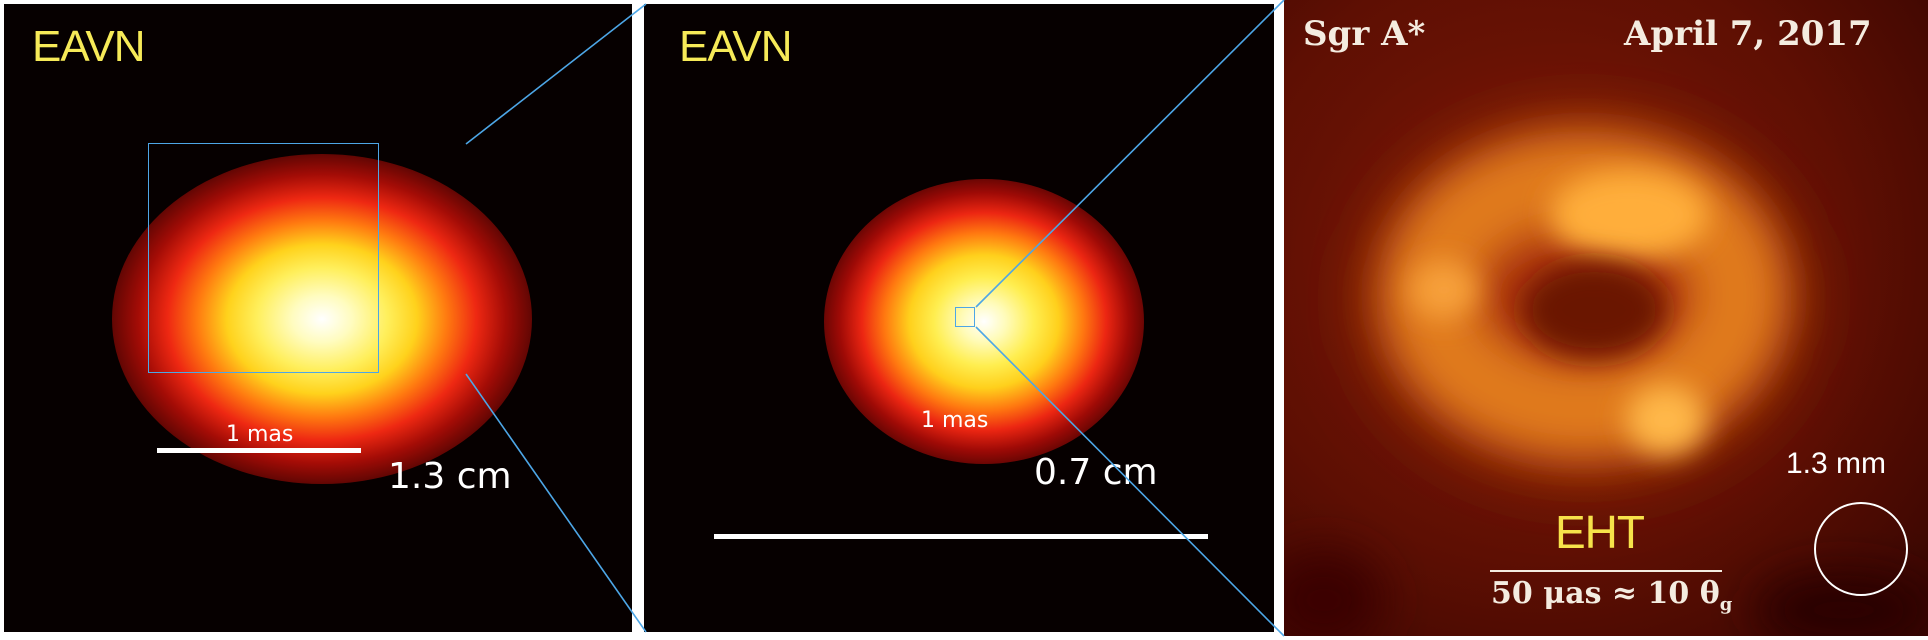 Image resolution: width=1928 pixels, height=640 pixels. I want to click on beam-circle, so click(1861, 549).